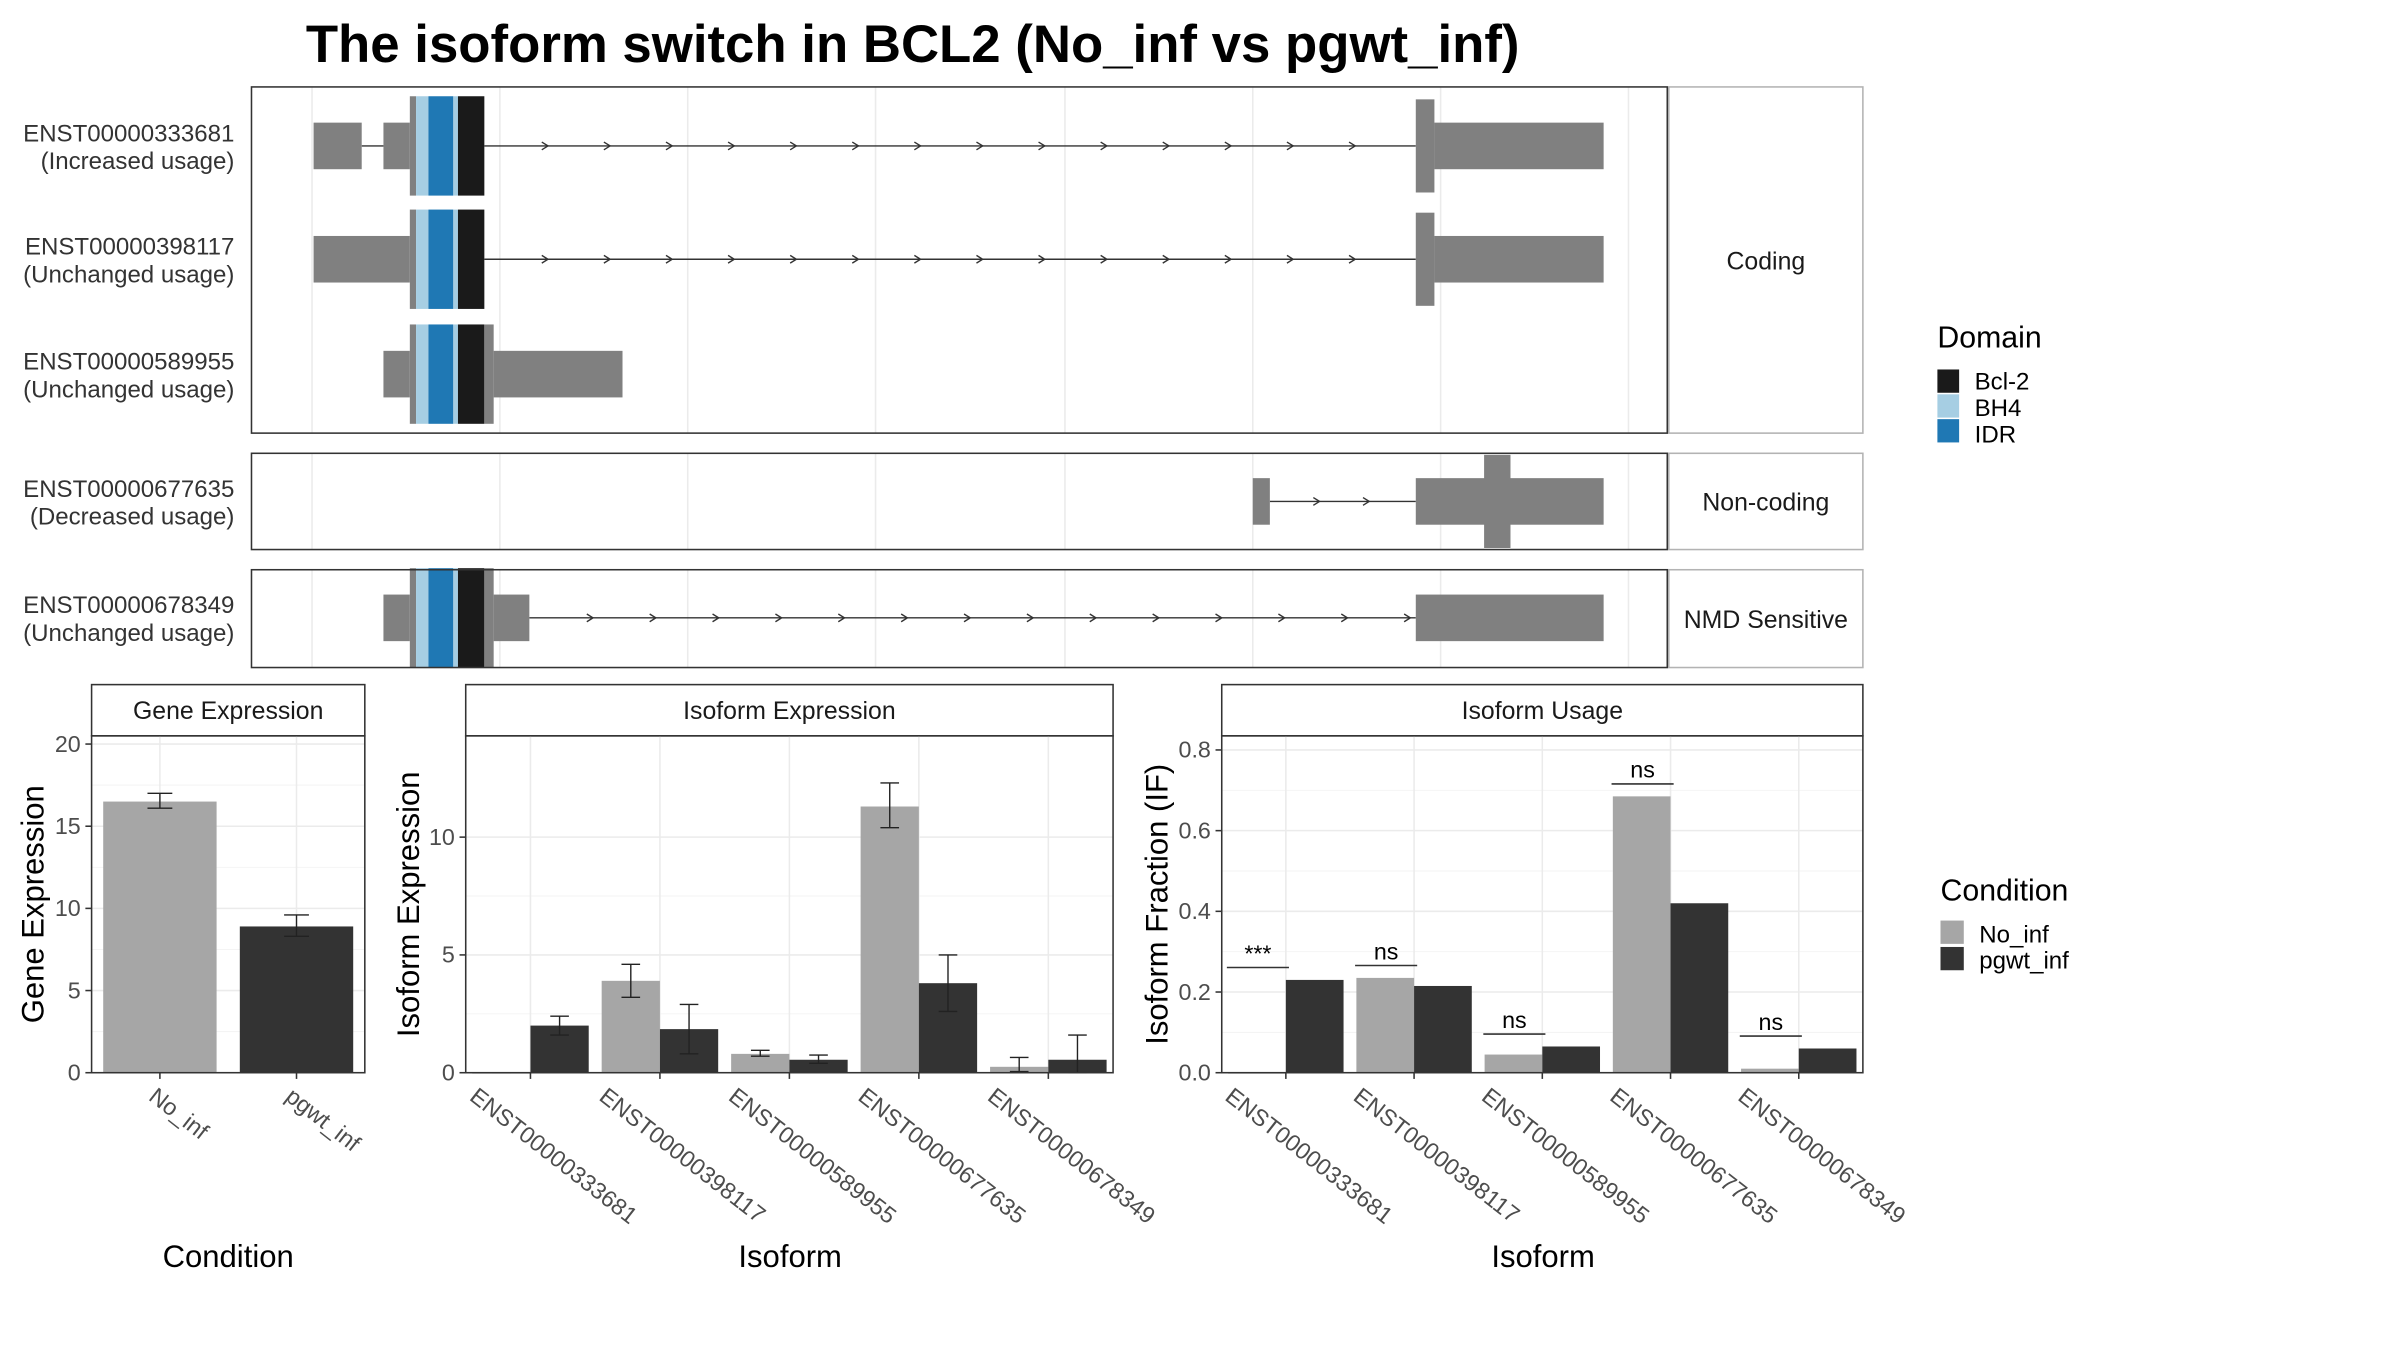 The width and height of the screenshot is (2400, 1355). Describe the element at coordinates (128, 361) in the screenshot. I see `transcript-id-label: ENST00000589955` at that location.